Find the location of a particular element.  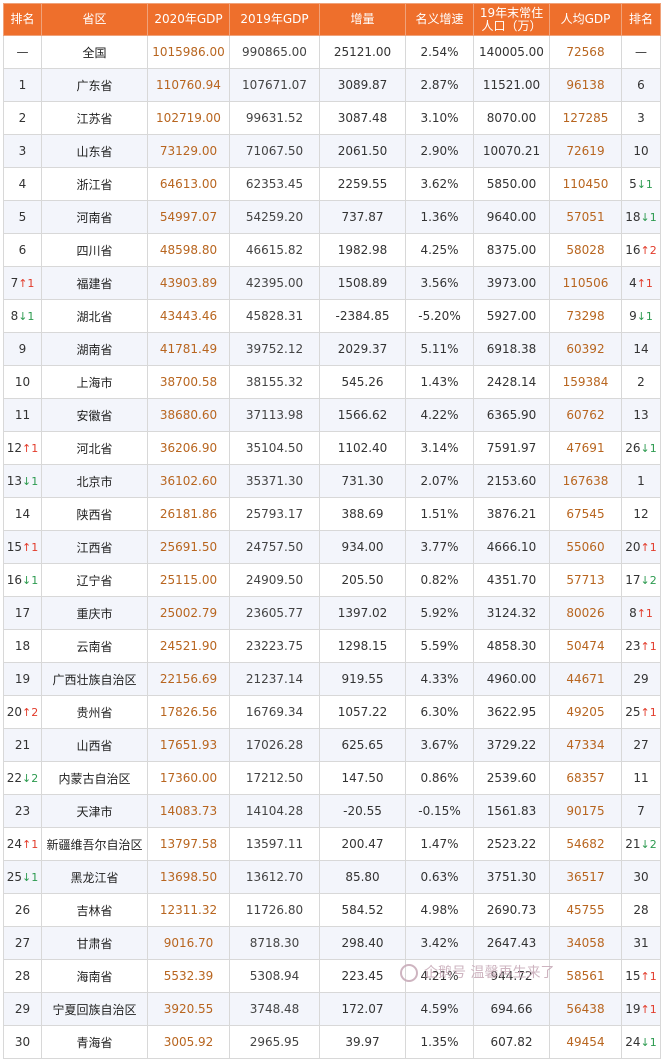

per-capita-rank-cell-value: 13 is located at coordinates (641, 415).